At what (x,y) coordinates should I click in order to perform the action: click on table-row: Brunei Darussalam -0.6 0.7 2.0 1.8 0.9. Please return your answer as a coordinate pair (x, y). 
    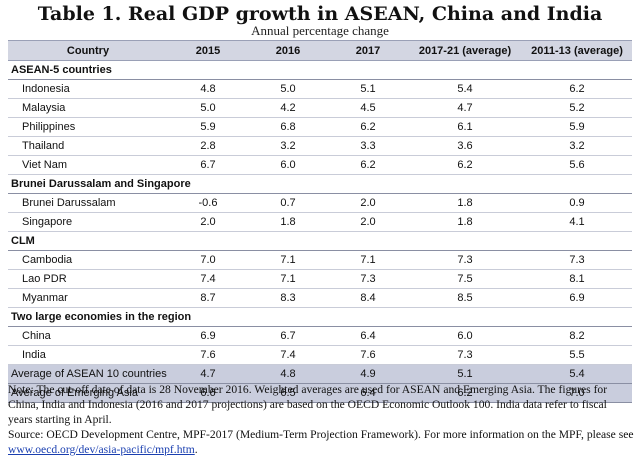
    Looking at the image, I should click on (320, 203).